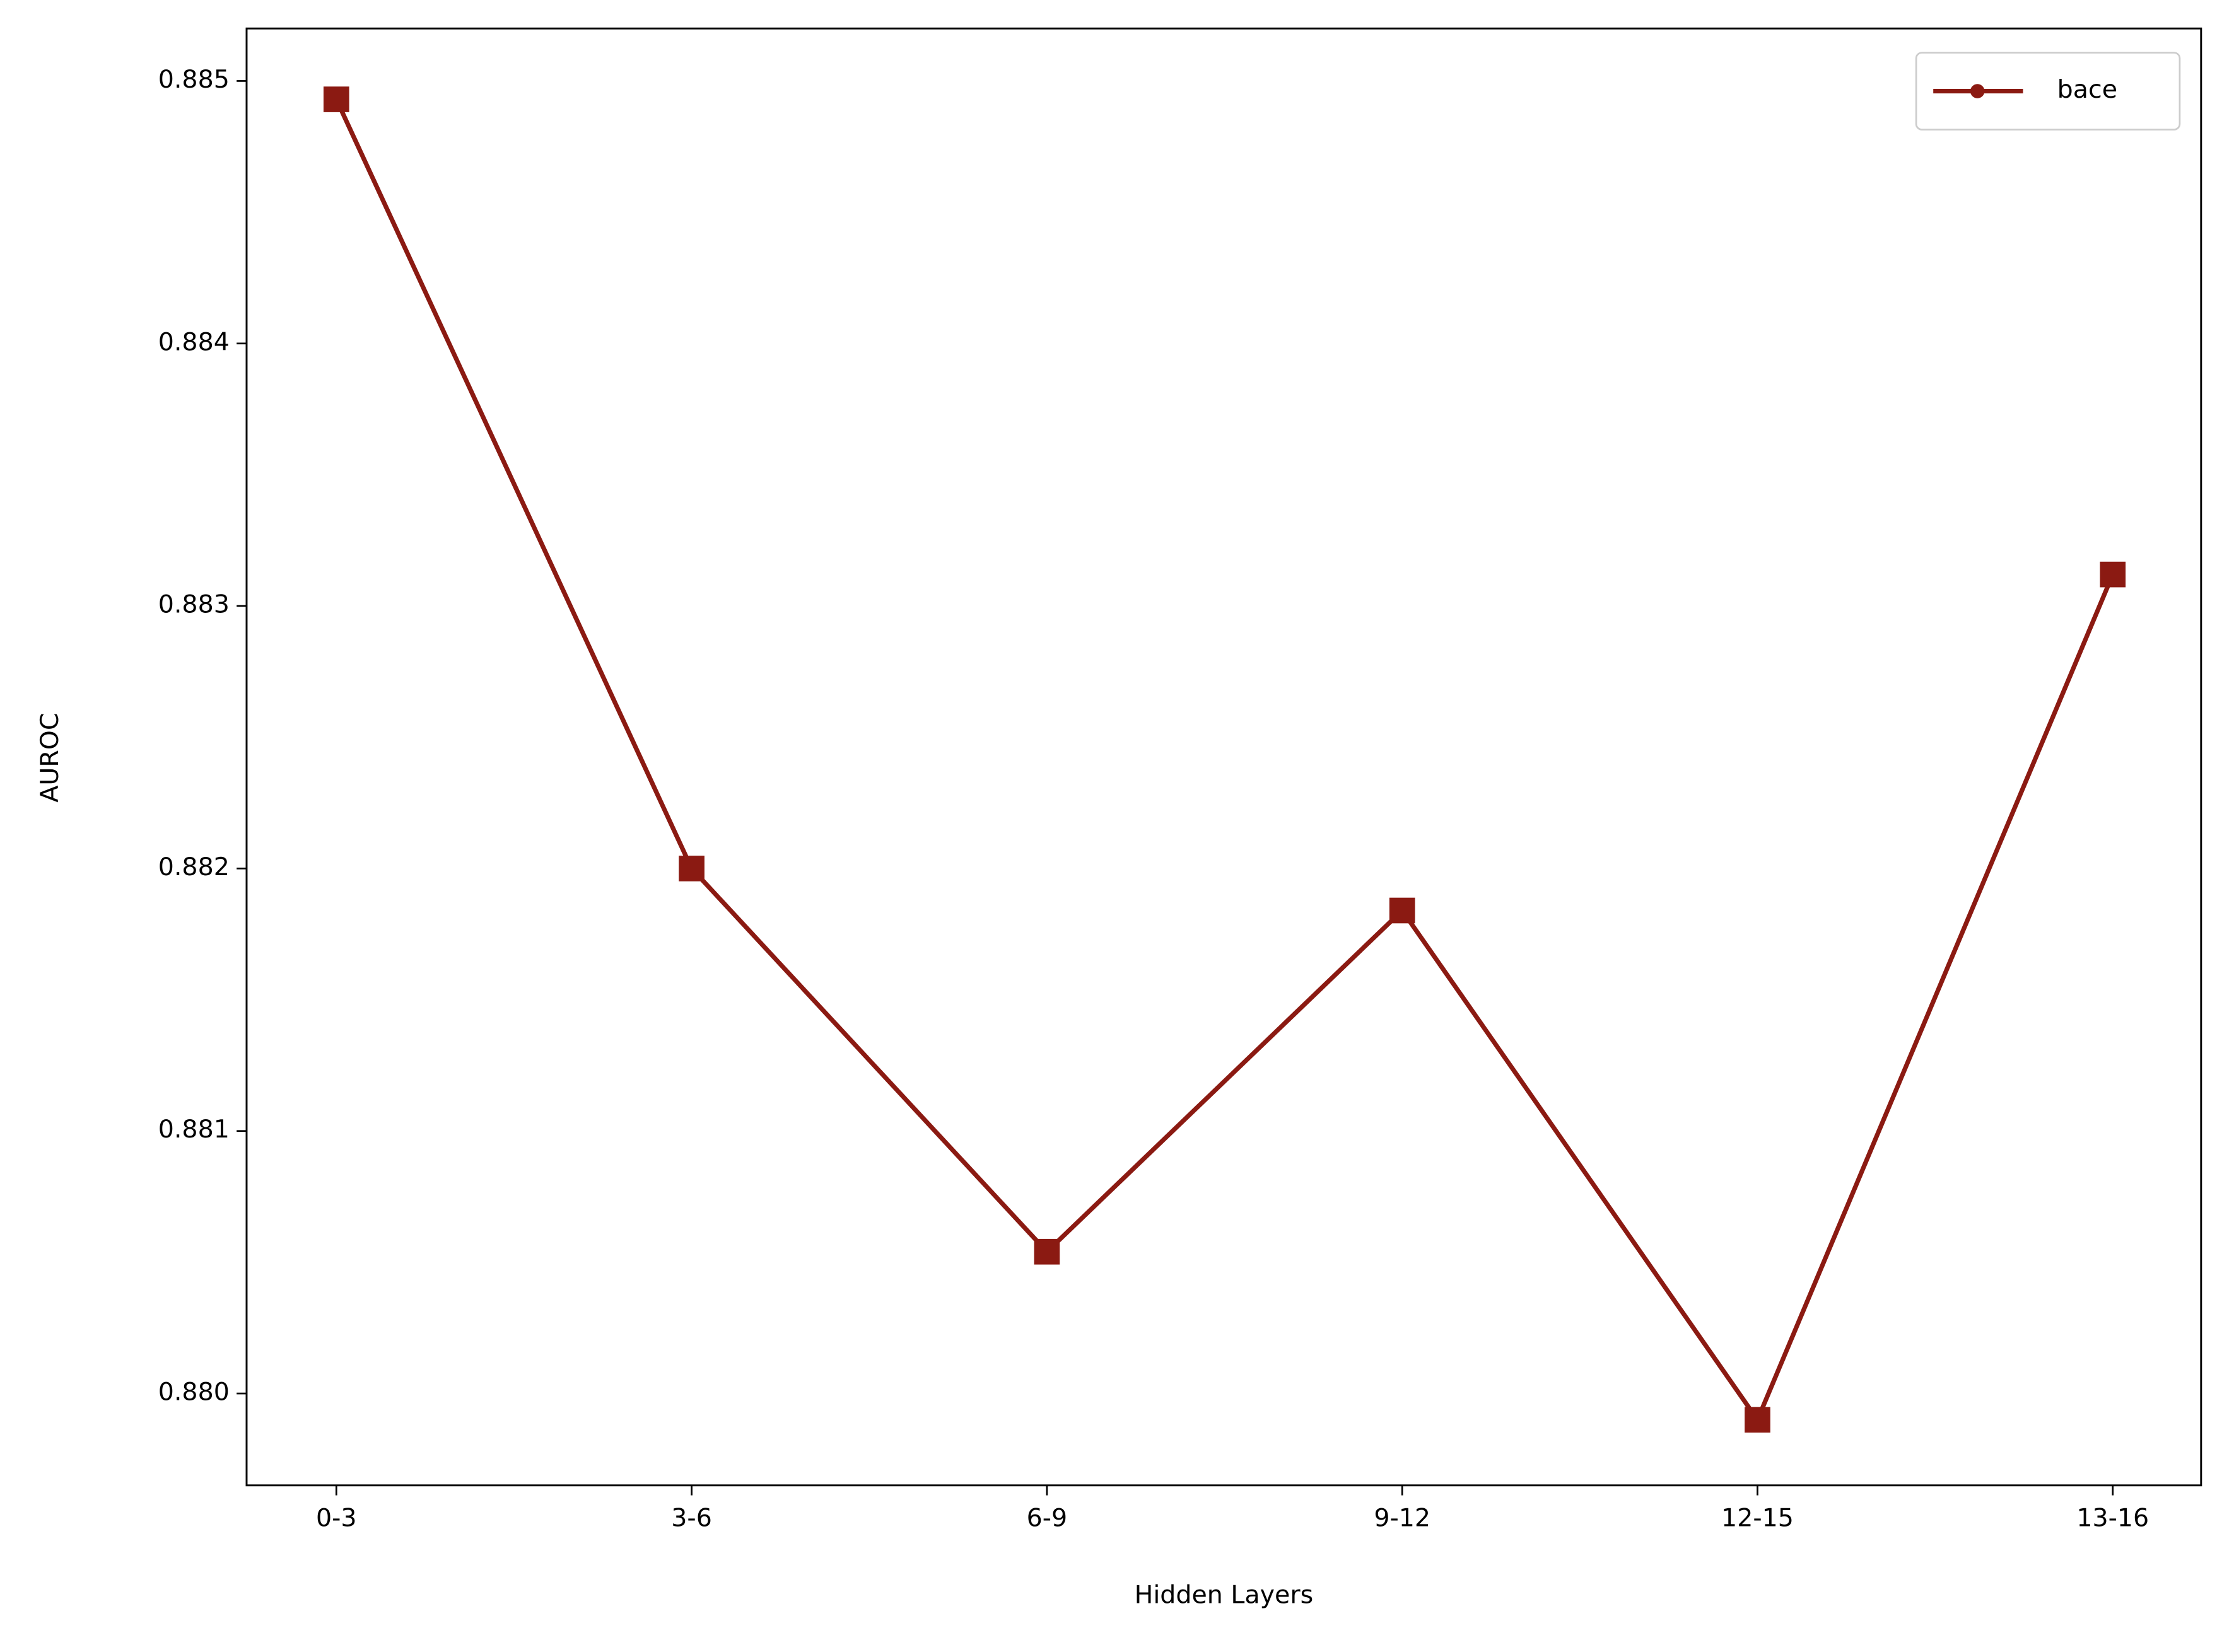 The width and height of the screenshot is (2234, 1652). I want to click on y-tick-label: 0.881, so click(194, 1129).